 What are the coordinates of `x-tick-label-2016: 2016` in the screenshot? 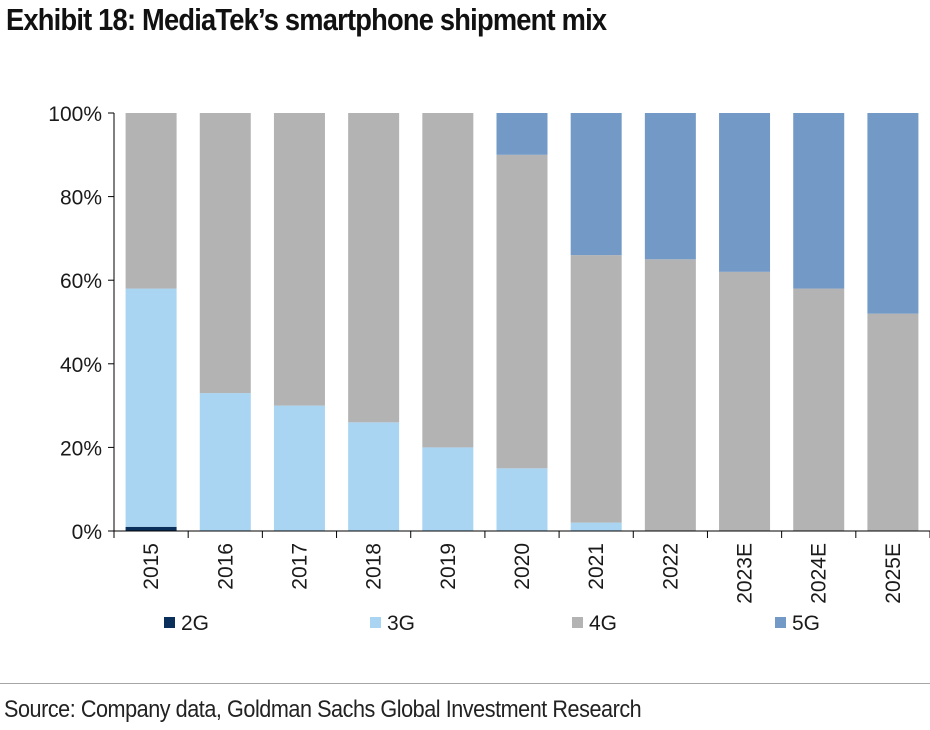 It's located at (225, 566).